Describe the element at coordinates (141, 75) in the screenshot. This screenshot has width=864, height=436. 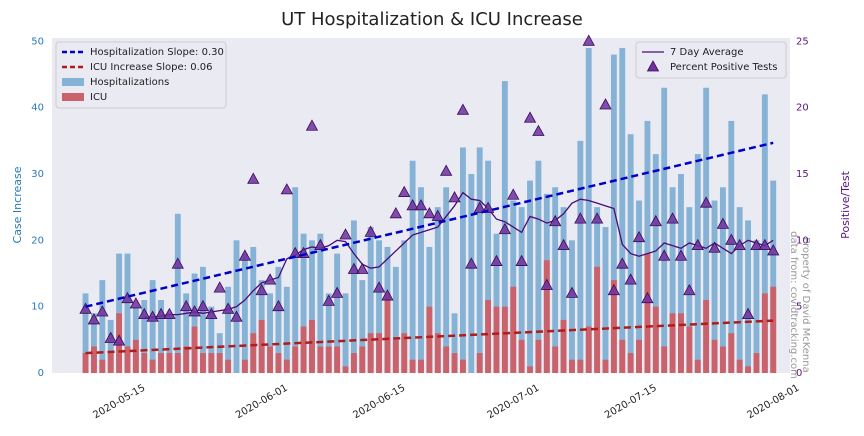
I see `legend-box` at that location.